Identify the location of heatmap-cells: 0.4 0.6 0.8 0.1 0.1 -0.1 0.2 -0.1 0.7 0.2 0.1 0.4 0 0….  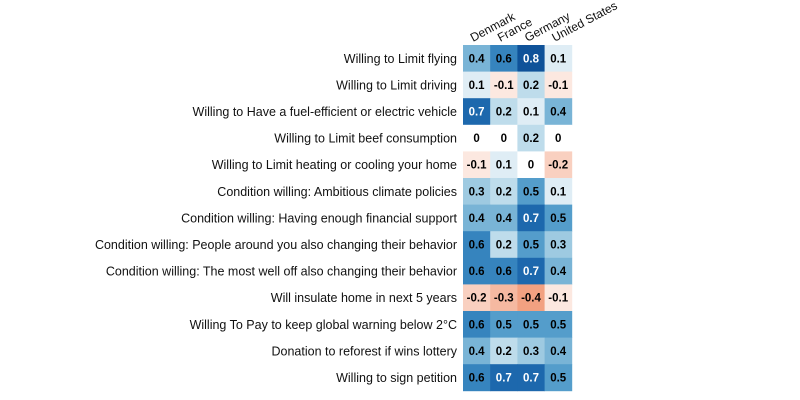
(518, 218).